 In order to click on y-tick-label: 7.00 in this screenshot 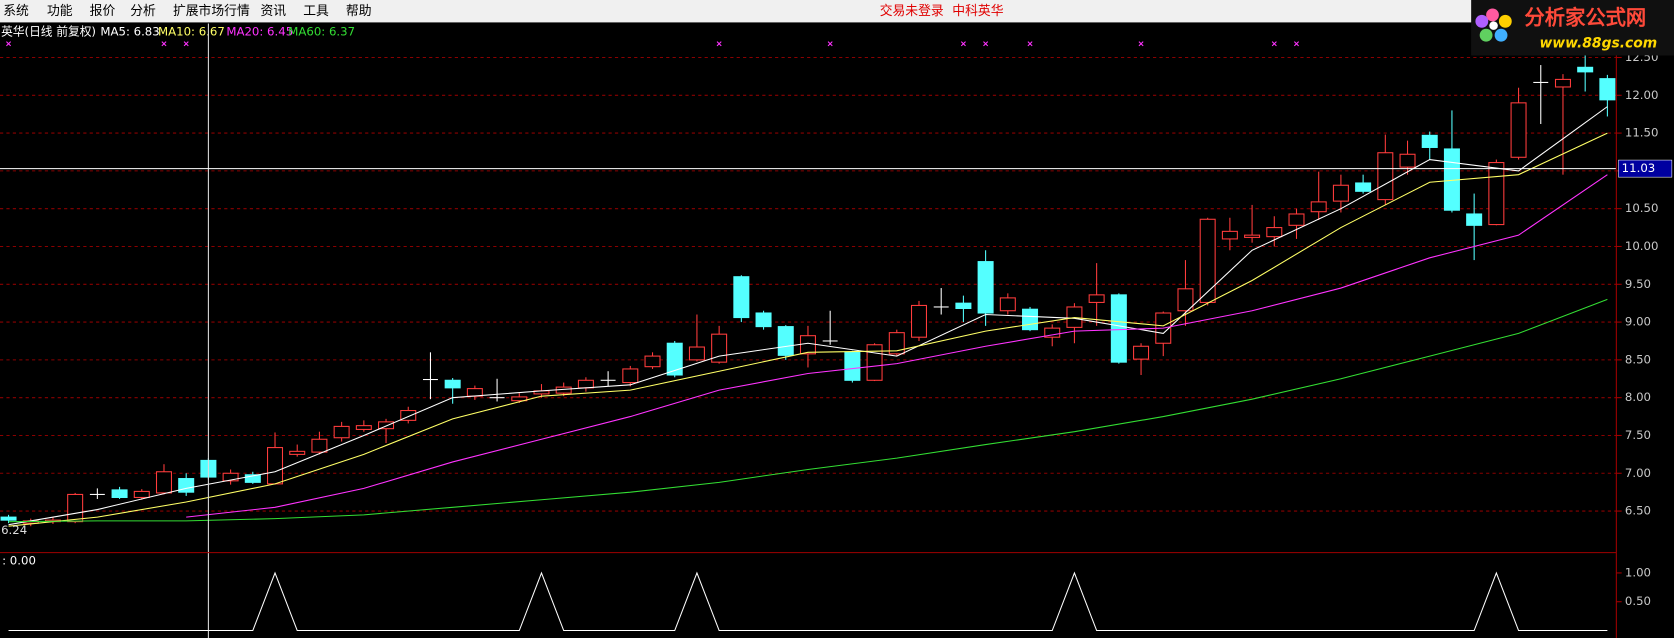, I will do `click(1638, 473)`.